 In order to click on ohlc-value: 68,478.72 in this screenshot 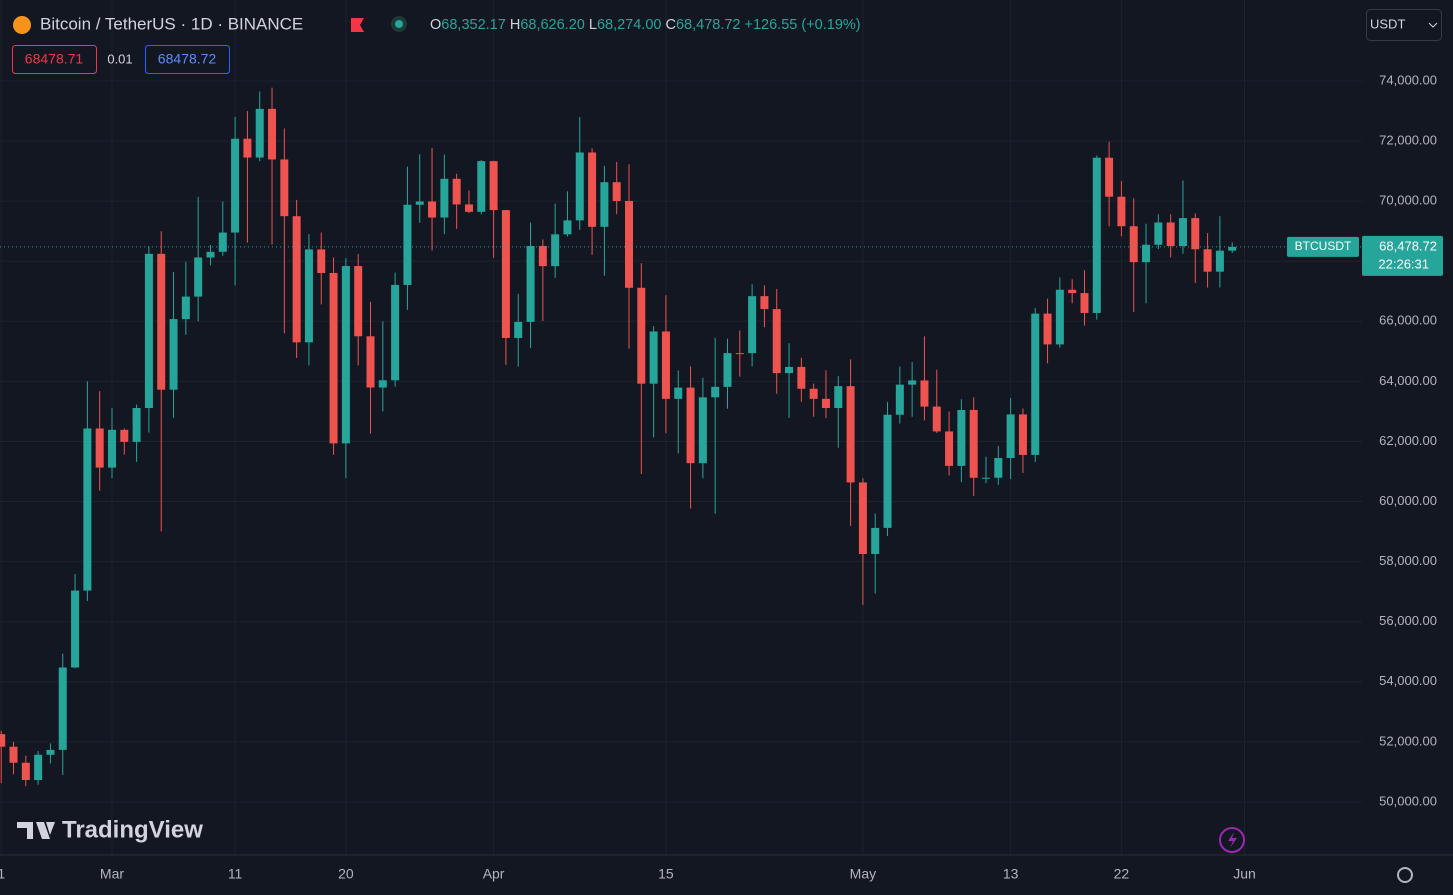, I will do `click(708, 25)`.